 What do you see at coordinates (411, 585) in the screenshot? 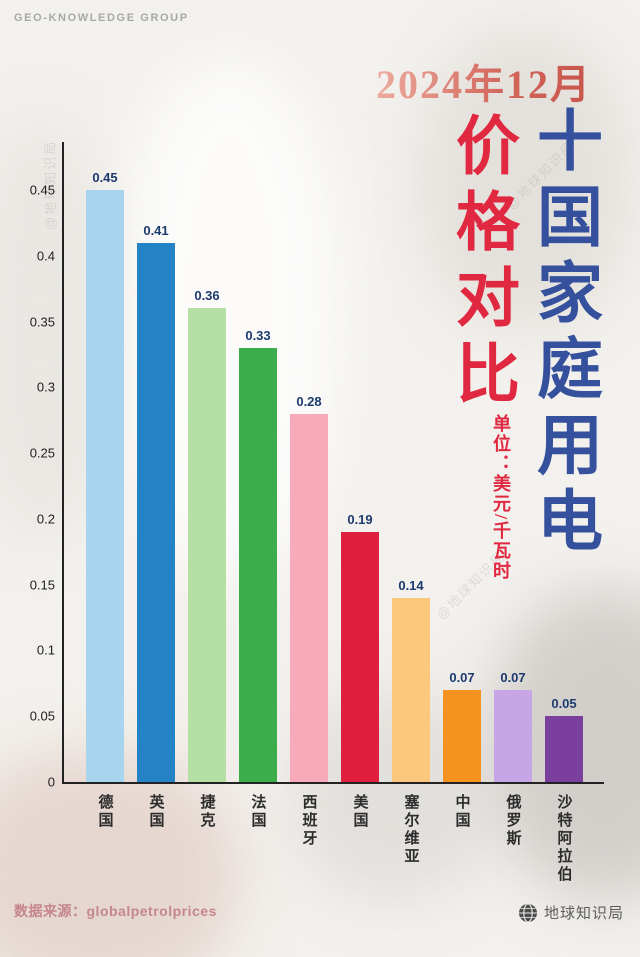
I see `bar-value-label: 0.14` at bounding box center [411, 585].